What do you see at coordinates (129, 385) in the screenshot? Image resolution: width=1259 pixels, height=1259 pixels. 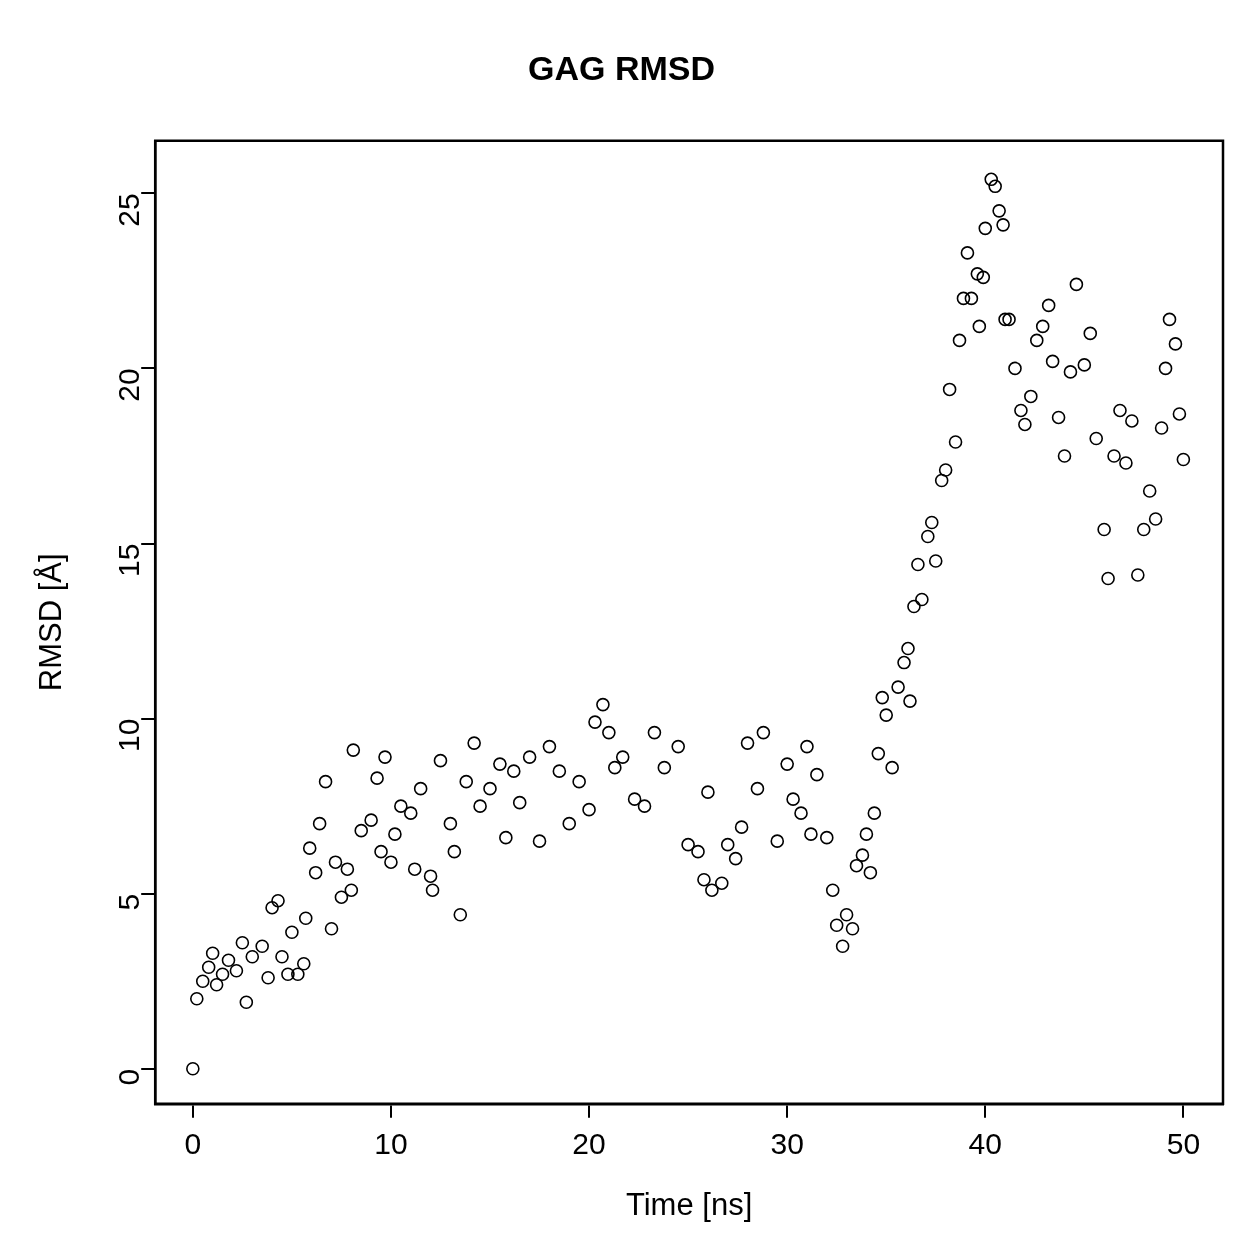 I see `y-tick-label: 20` at bounding box center [129, 385].